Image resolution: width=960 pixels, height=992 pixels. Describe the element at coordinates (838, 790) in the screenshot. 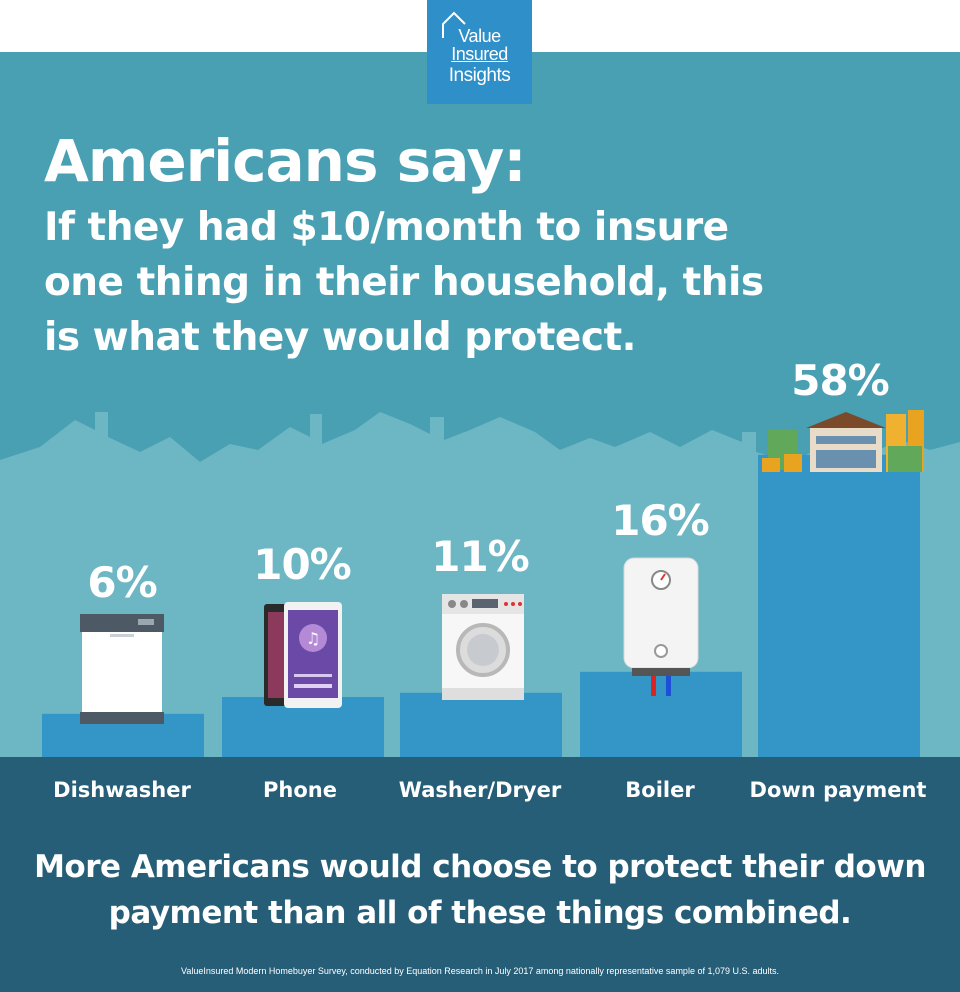

I see `category-label-down-payment: Down payment` at that location.